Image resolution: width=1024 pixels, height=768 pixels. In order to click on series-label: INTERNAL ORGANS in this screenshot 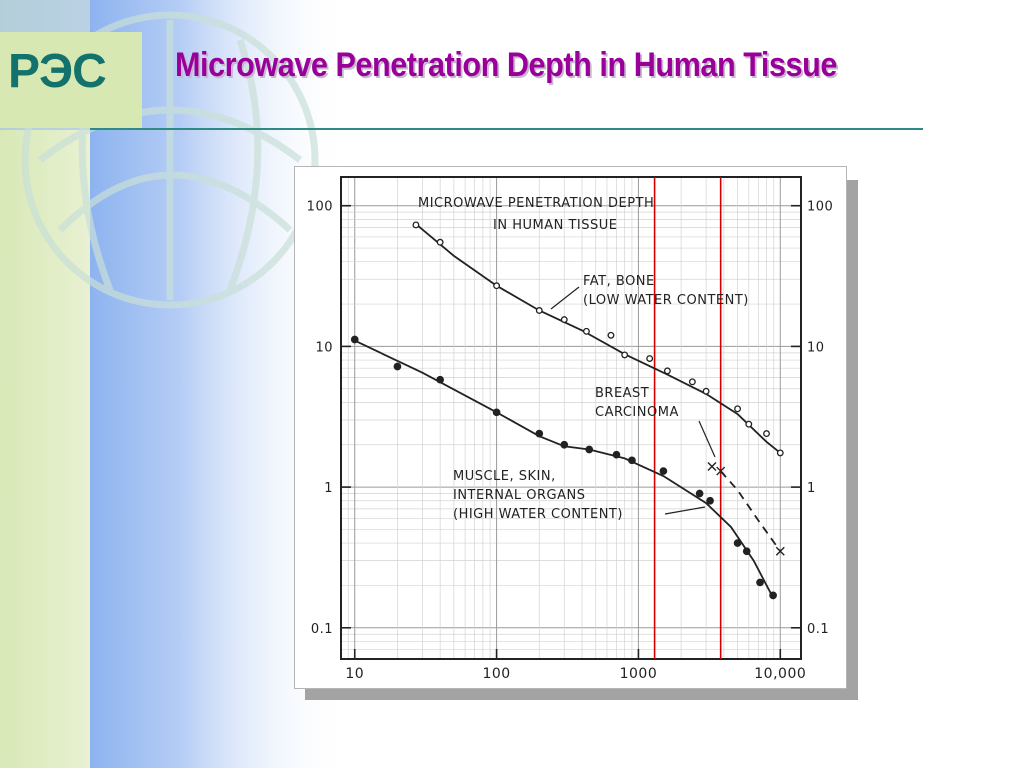, I will do `click(519, 495)`.